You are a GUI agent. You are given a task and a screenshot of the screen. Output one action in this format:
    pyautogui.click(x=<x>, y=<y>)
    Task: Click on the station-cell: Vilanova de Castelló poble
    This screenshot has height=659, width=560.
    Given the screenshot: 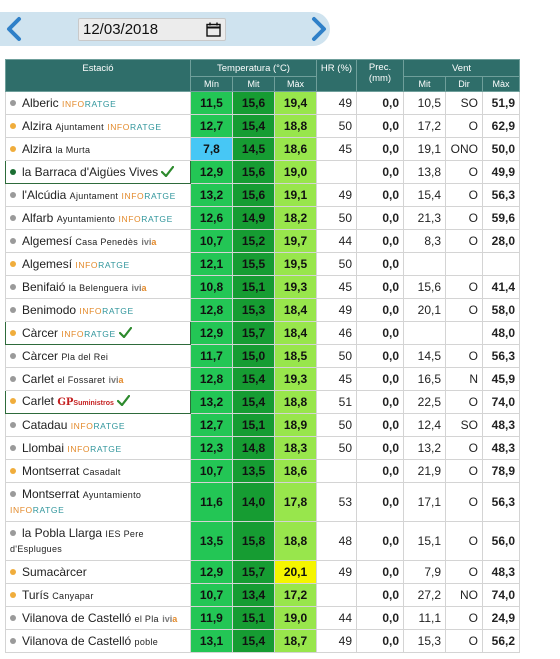 What is the action you would take?
    pyautogui.click(x=98, y=641)
    